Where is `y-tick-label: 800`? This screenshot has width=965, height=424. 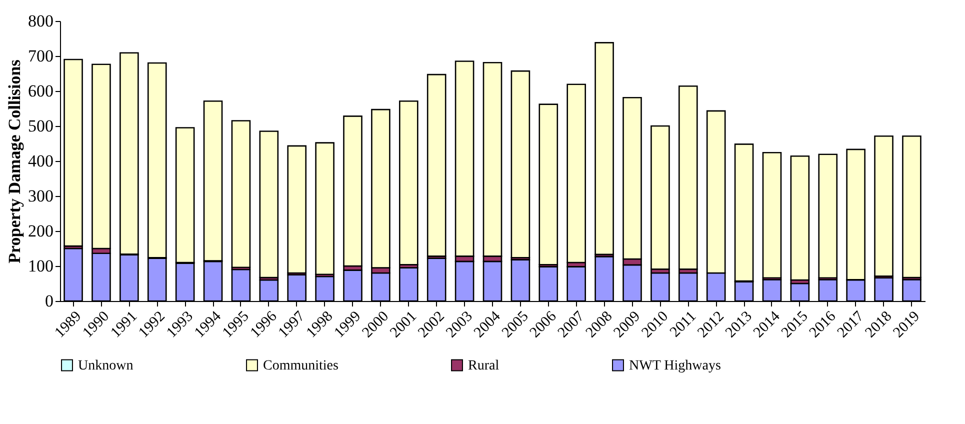
y-tick-label: 800 is located at coordinates (41, 21).